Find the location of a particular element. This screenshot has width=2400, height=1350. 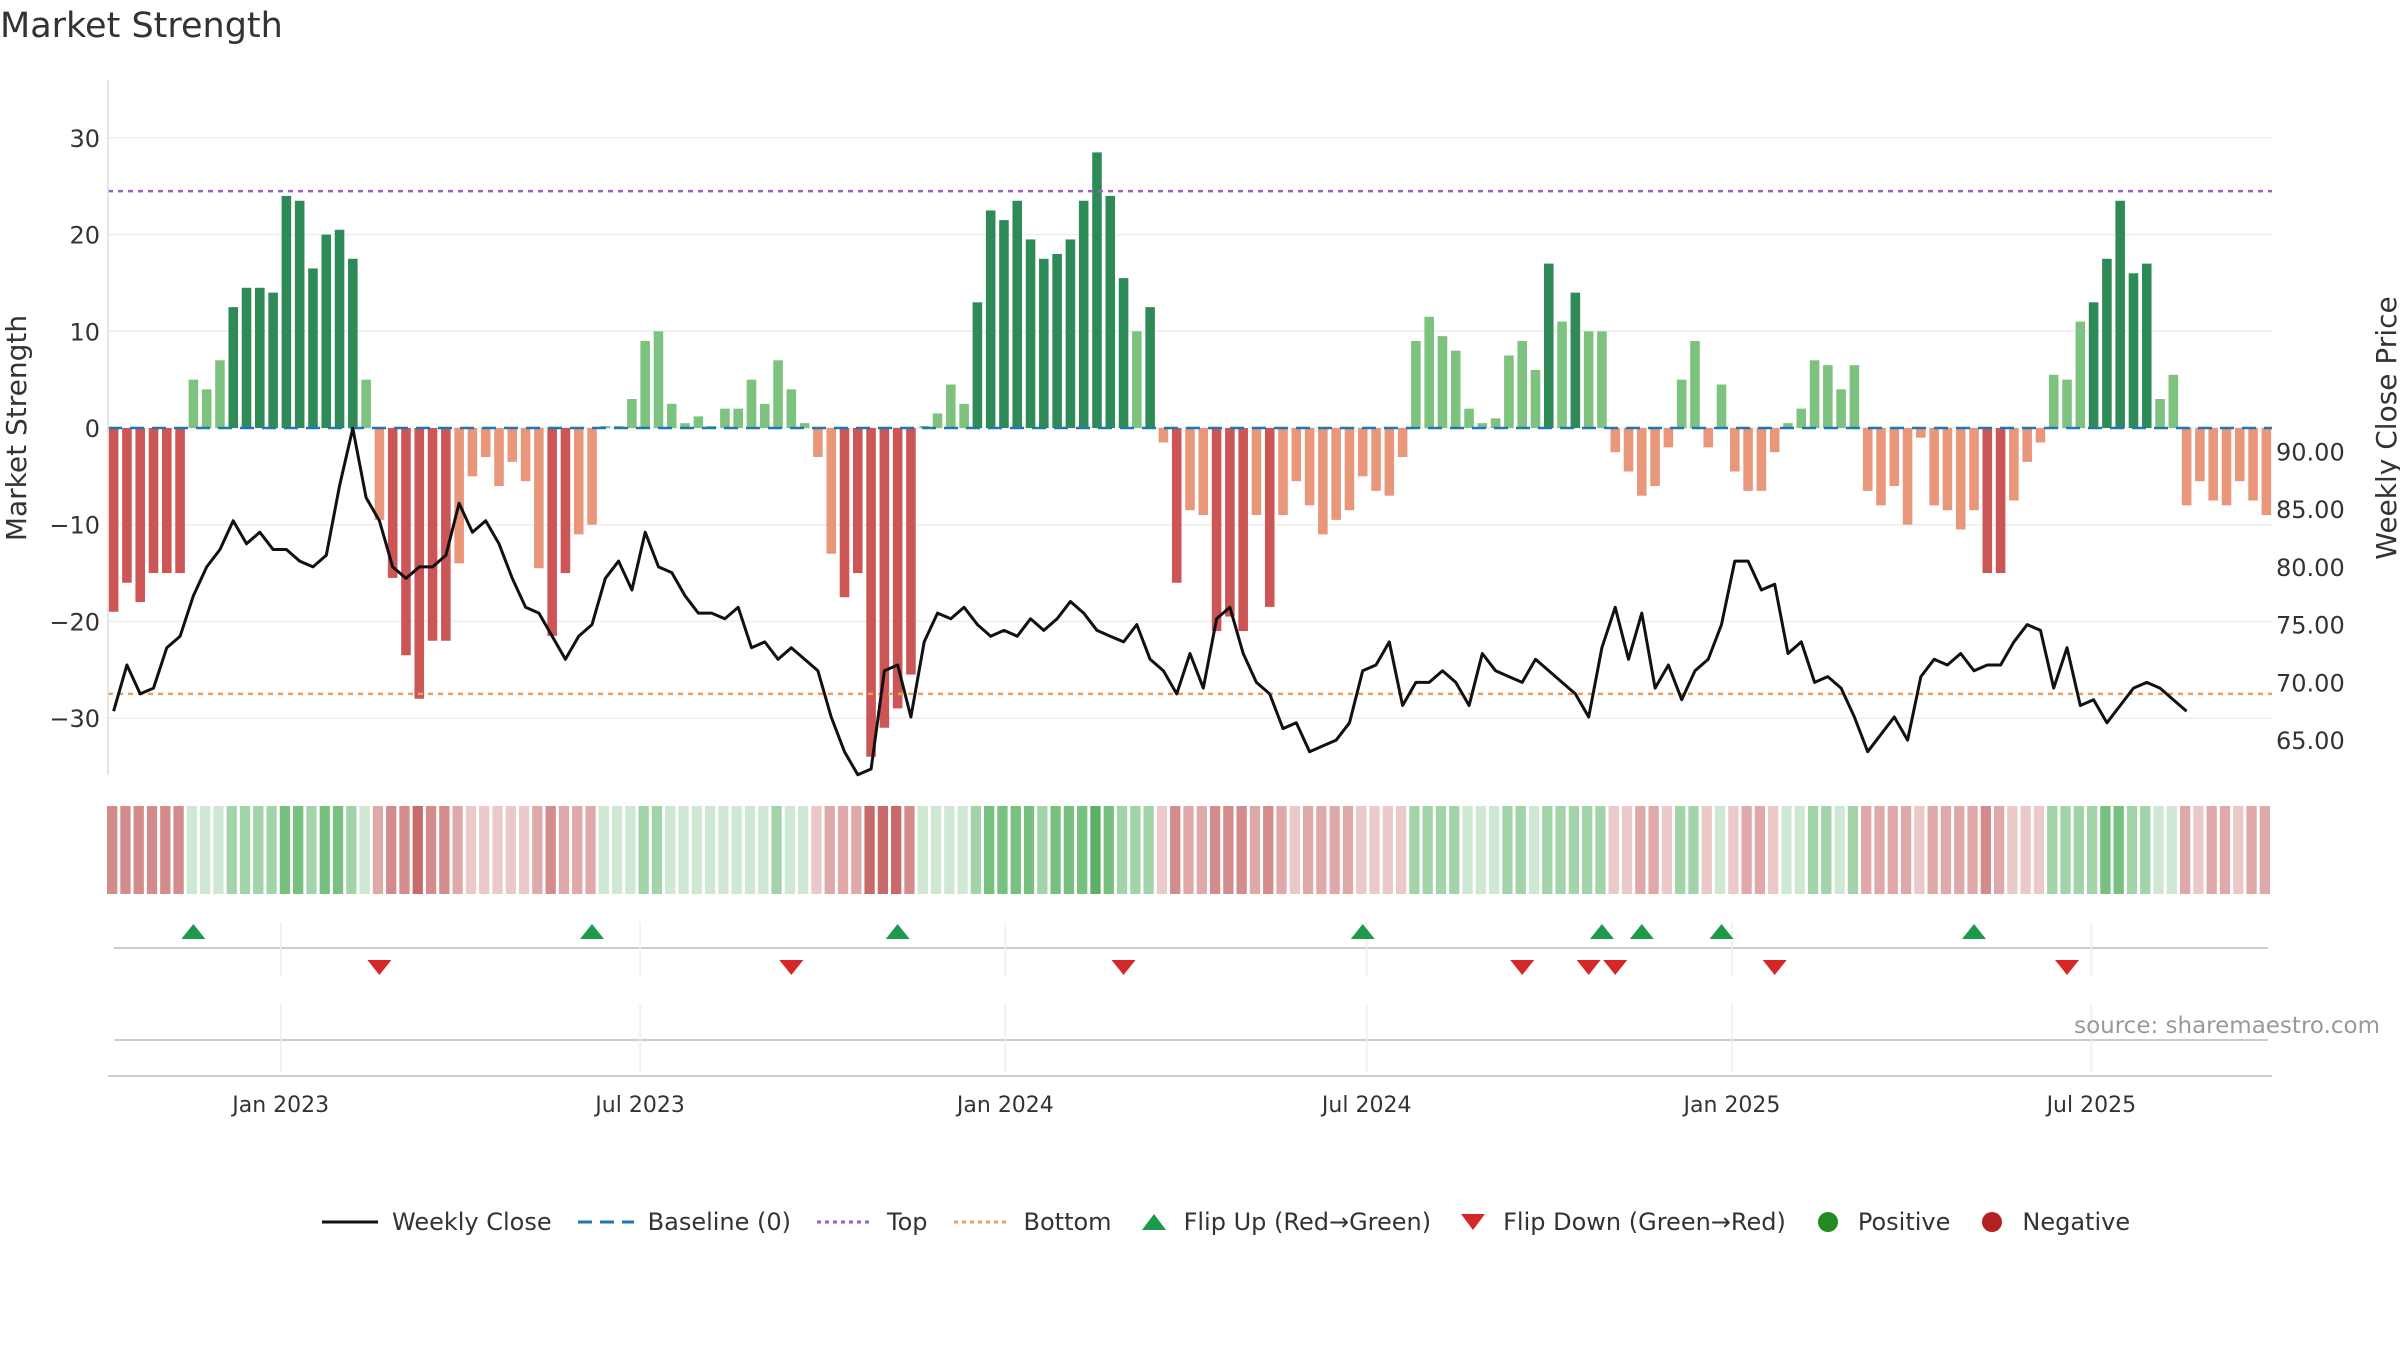

legend-flip-up: Flip Up (Red→Green) is located at coordinates (1283, 1222).